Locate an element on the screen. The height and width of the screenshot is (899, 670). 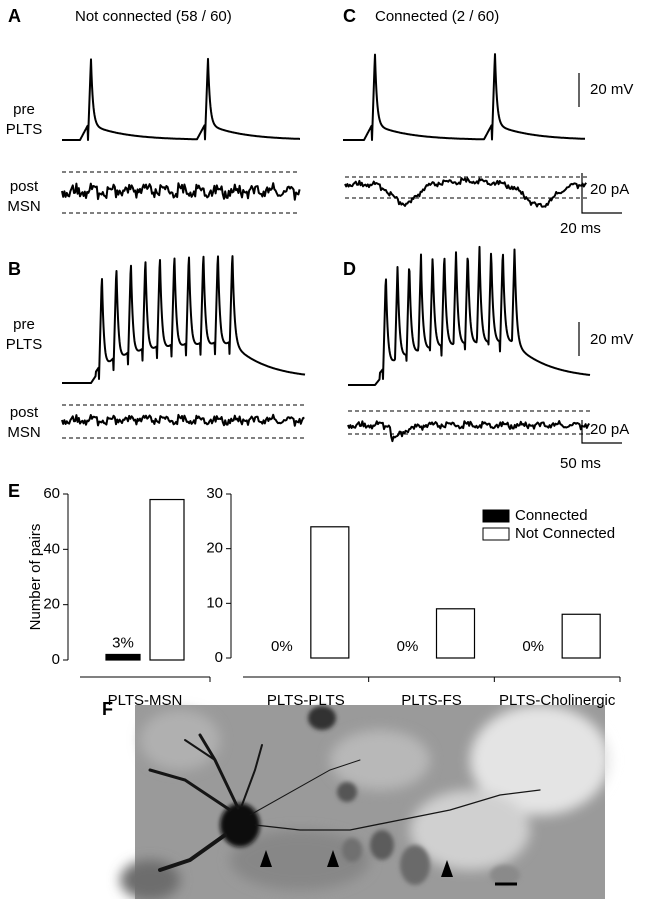
panel-c: C Connected (2 / 60) 20 mV 20 pA 20 ms is located at coordinates (488, 121).